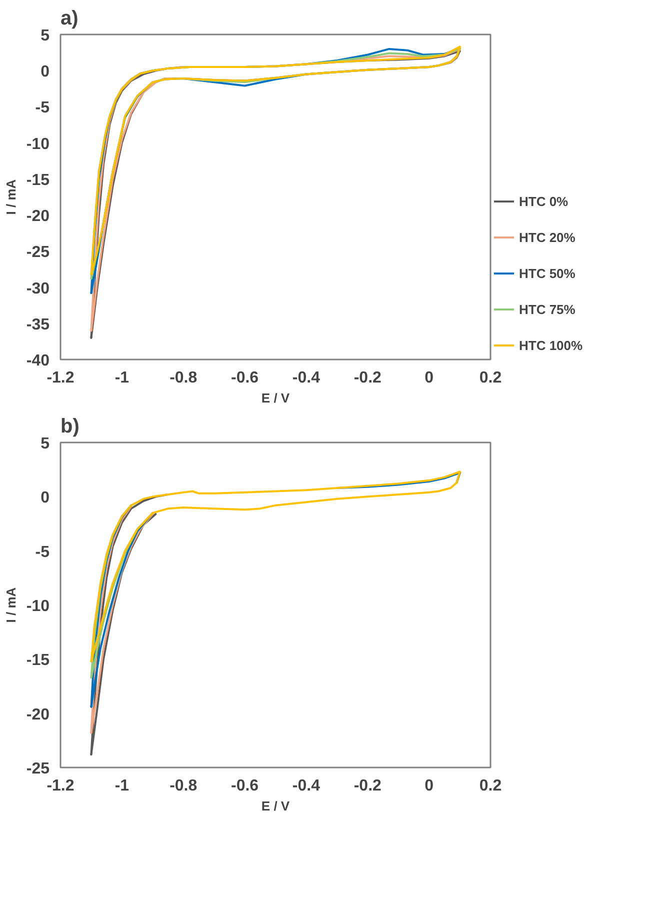  I want to click on legend-label: HTC 50%, so click(547, 273).